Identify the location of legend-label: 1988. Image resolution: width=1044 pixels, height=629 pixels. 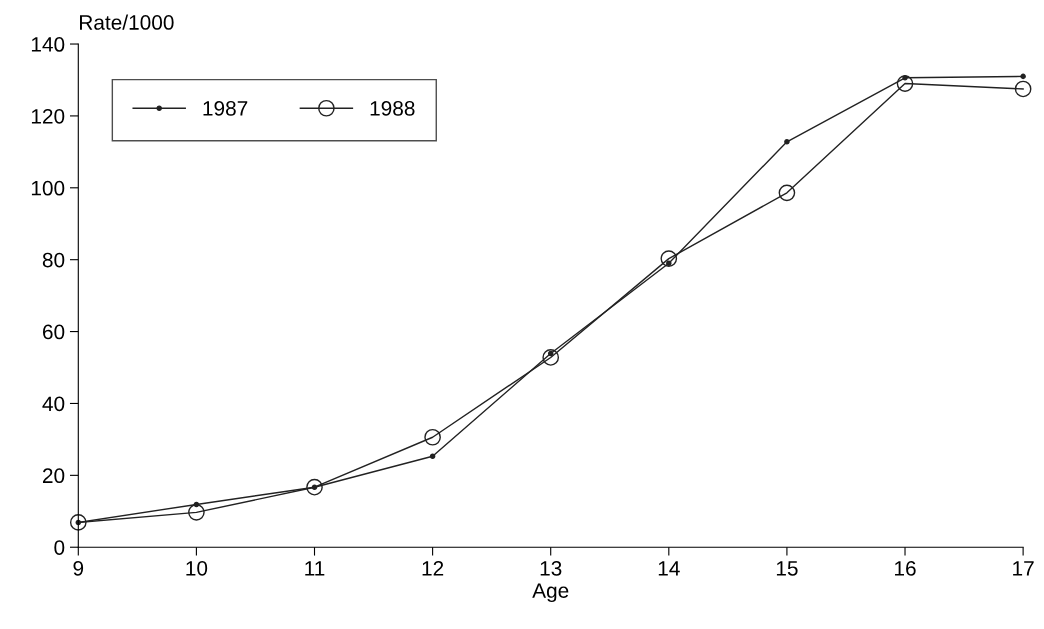
(392, 108).